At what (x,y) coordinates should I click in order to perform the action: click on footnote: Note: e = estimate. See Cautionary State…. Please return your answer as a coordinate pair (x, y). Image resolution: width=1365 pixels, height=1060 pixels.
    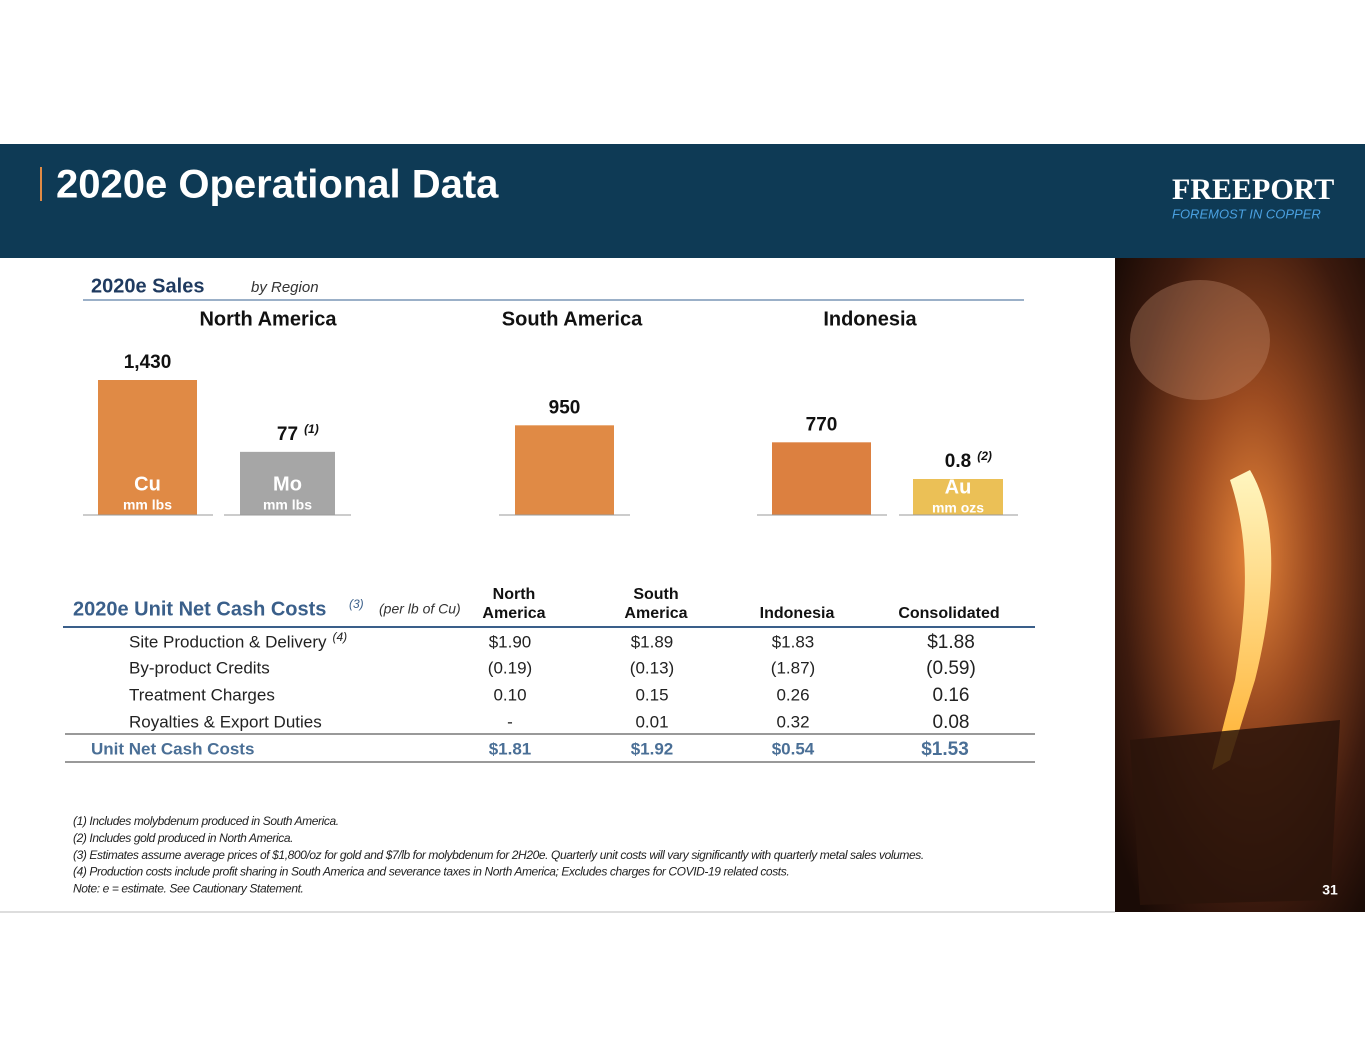
    Looking at the image, I should click on (188, 888).